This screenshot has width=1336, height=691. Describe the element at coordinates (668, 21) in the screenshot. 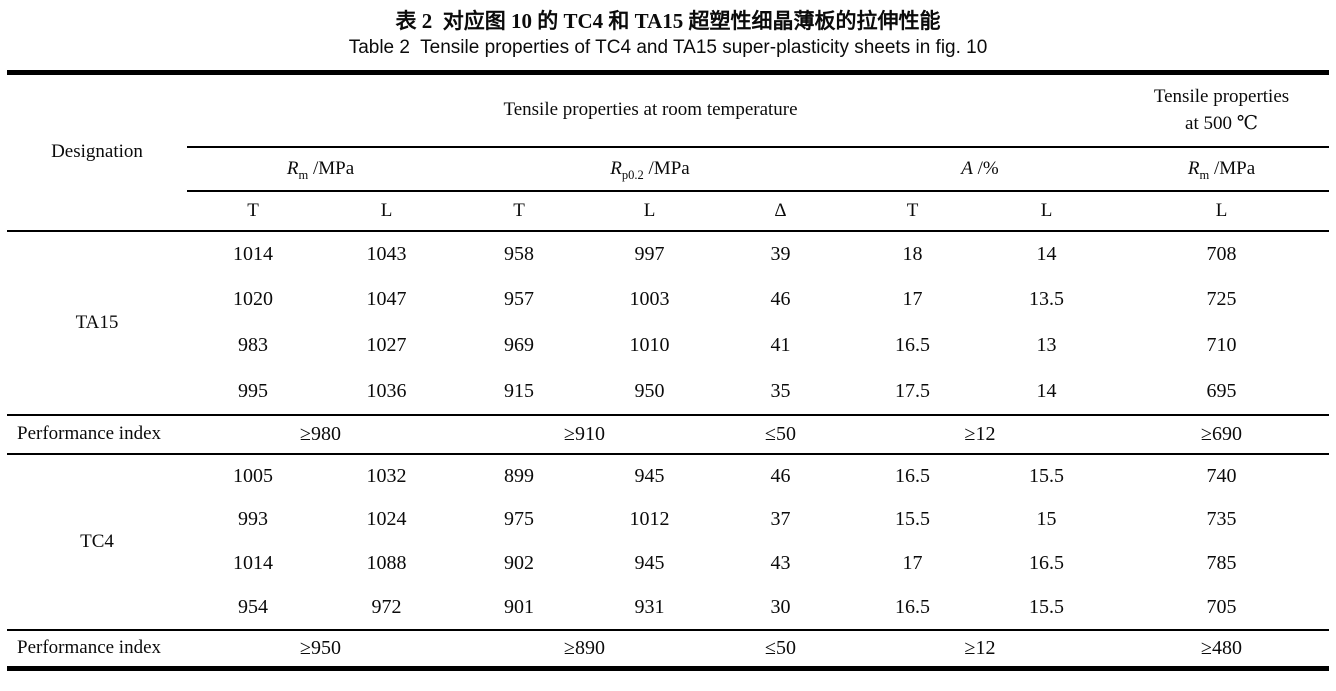

I see `table-title-chinese: 表 2 对应图 10 的 TC4 和 TA15 超塑性细晶薄板的拉伸性能` at that location.